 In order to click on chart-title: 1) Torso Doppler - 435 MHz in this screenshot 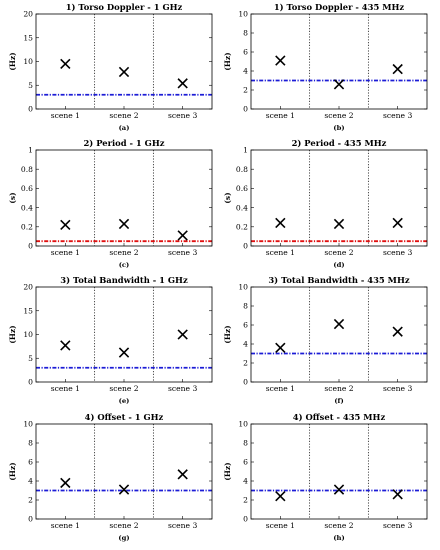, I will do `click(339, 7)`.